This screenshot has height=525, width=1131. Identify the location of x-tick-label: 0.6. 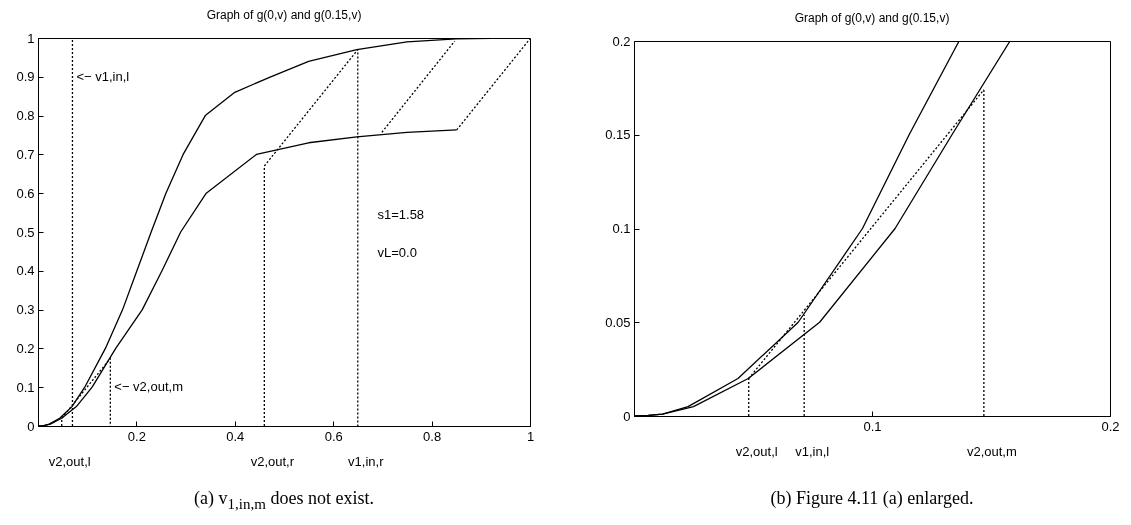
(333, 436).